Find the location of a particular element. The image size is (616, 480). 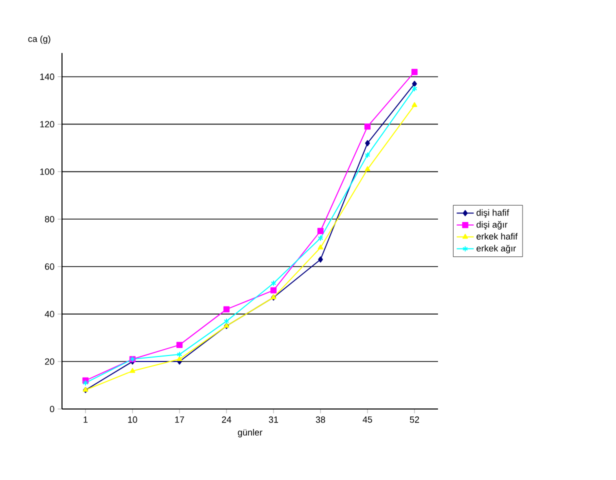

y-tick-label: 20 is located at coordinates (49, 361).